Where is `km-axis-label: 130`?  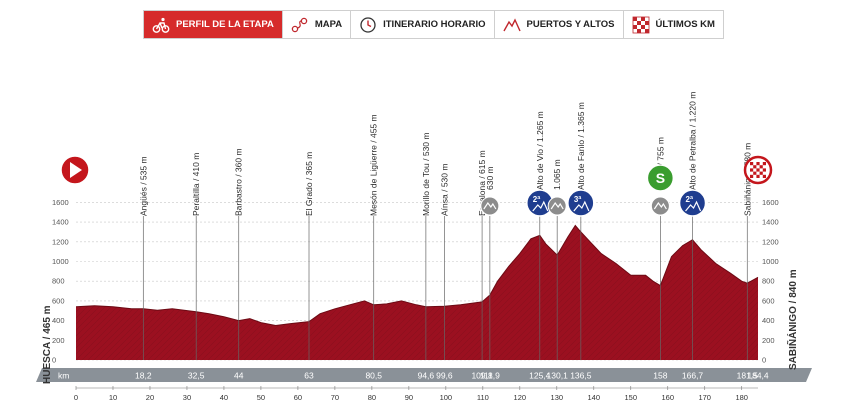
km-axis-label: 130 is located at coordinates (557, 397).